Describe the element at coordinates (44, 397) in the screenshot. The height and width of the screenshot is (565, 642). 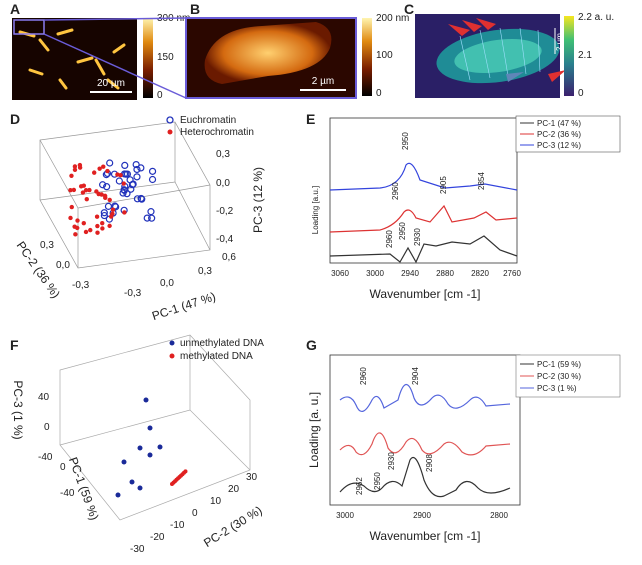
I see `label: 40` at that location.